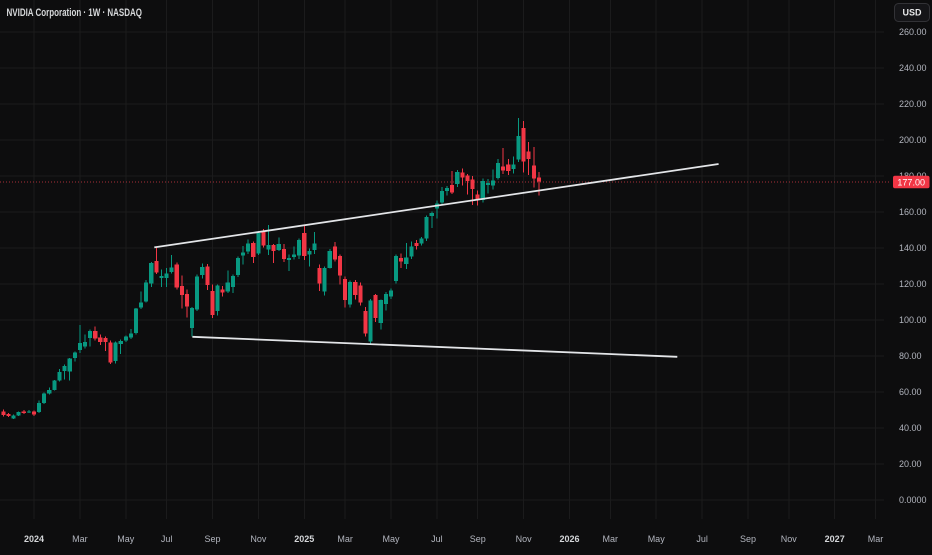  What do you see at coordinates (911, 182) in the screenshot?
I see `svg-text: 177.00` at bounding box center [911, 182].